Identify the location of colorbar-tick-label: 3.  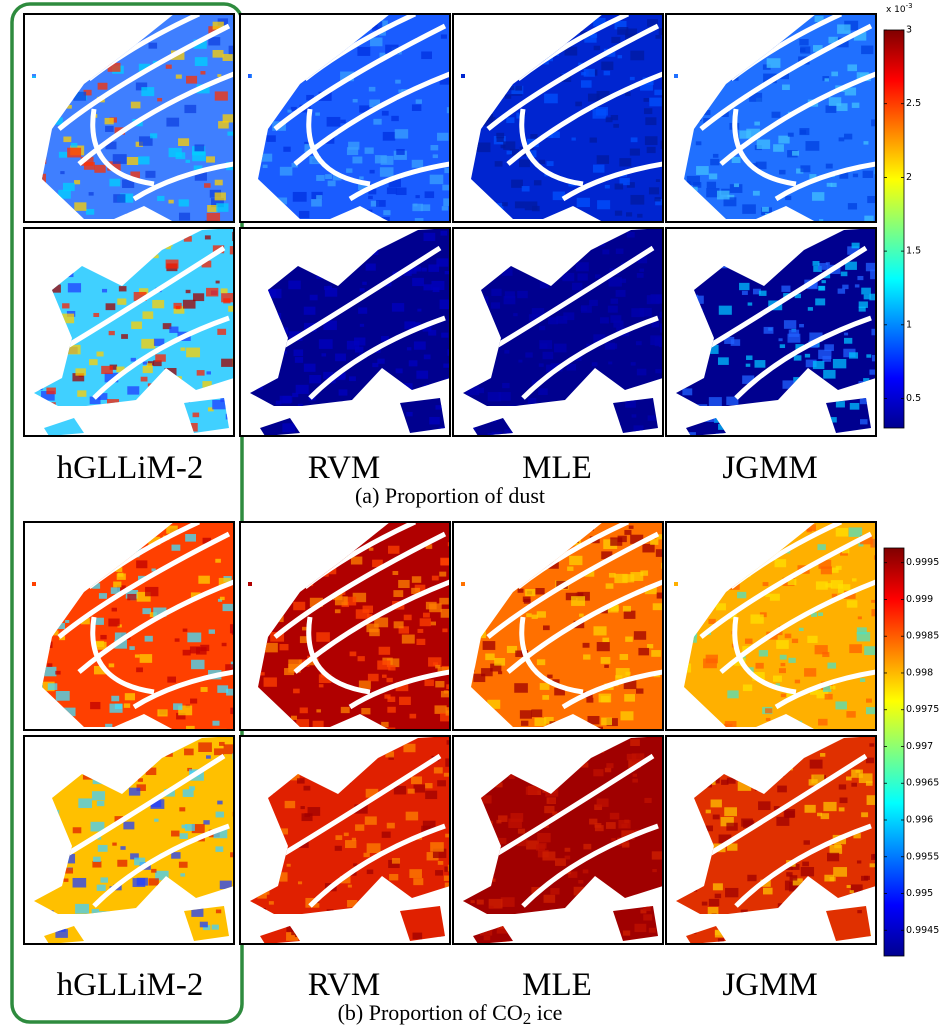
(909, 30).